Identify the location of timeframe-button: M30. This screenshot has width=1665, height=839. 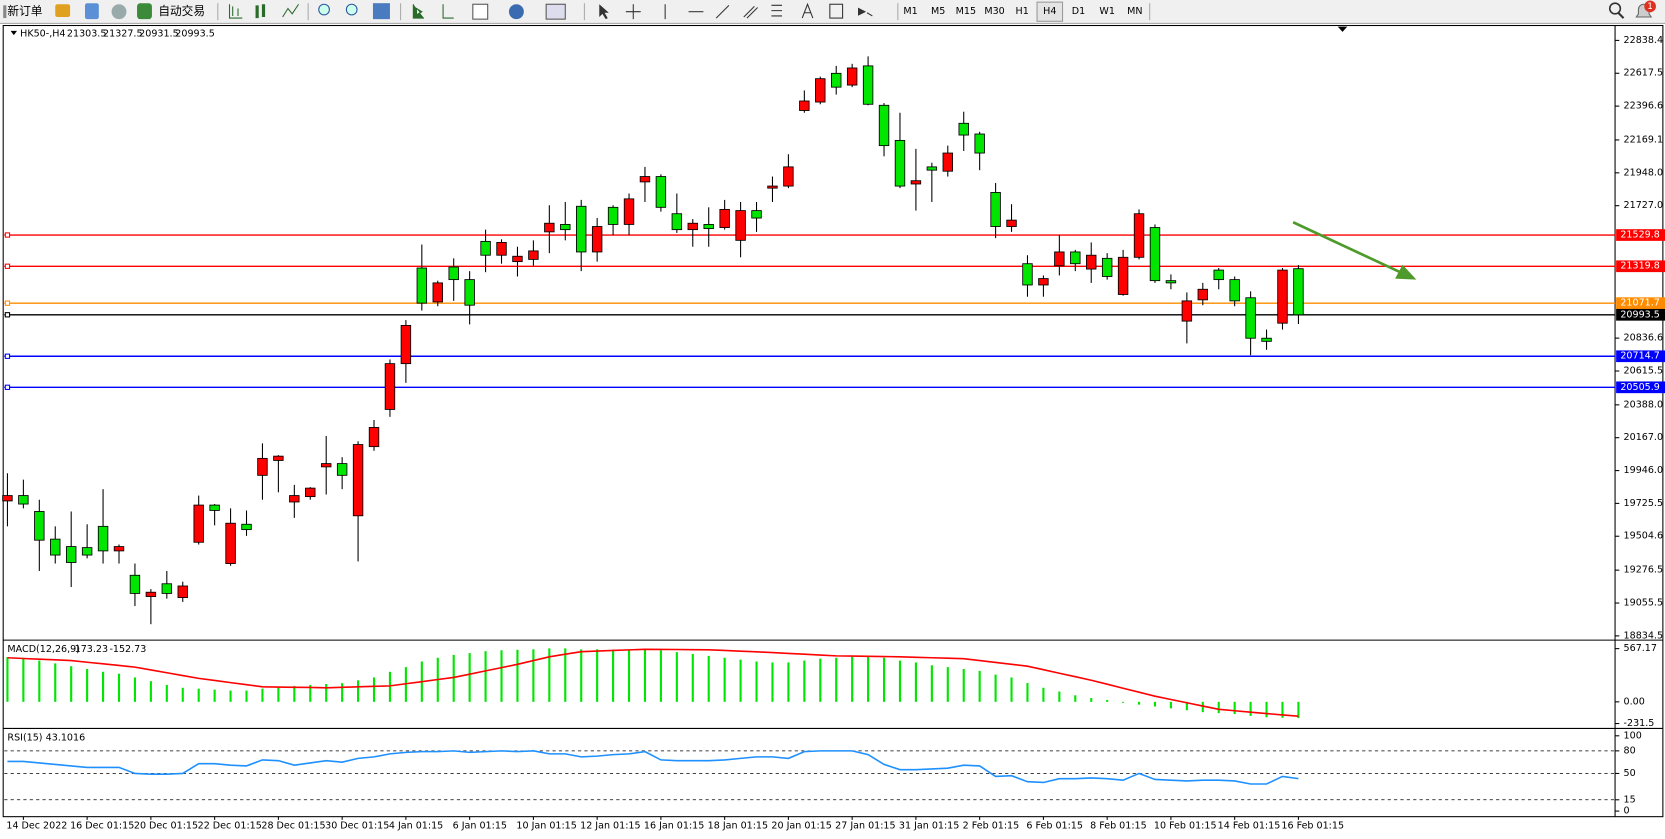
(994, 11).